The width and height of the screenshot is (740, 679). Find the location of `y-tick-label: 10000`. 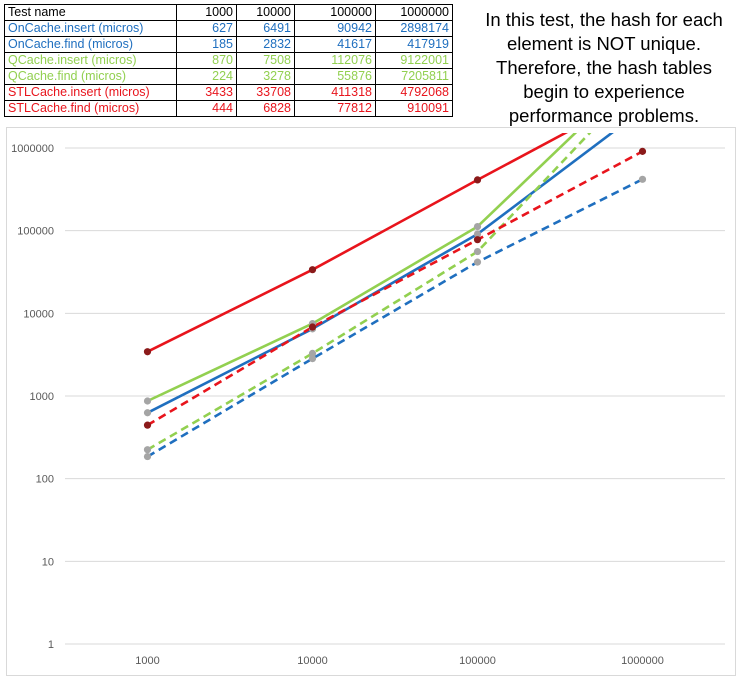

y-tick-label: 10000 is located at coordinates (38, 314).